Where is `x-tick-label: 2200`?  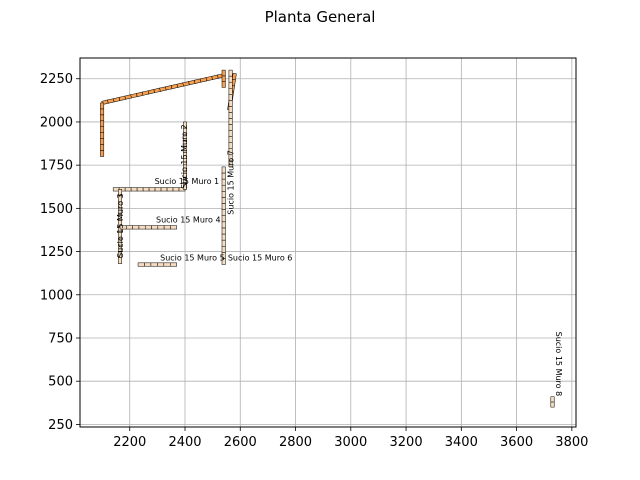
x-tick-label: 2200 is located at coordinates (129, 442).